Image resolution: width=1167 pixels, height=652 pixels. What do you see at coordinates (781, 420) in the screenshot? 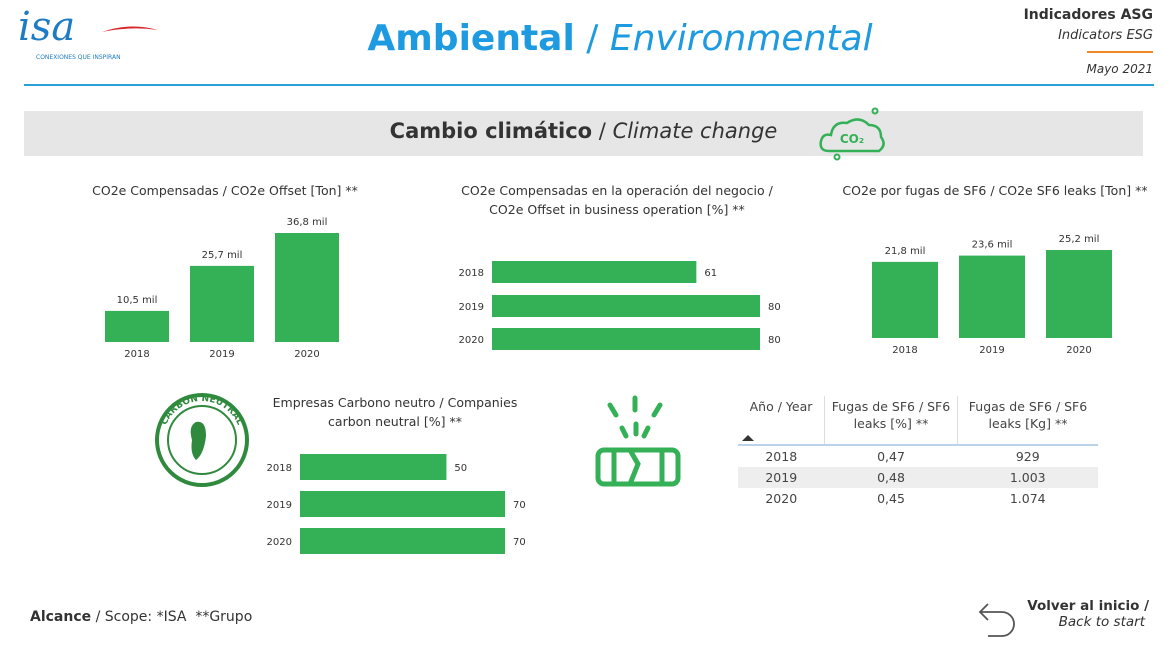
I see `column-header: Año / Year` at bounding box center [781, 420].